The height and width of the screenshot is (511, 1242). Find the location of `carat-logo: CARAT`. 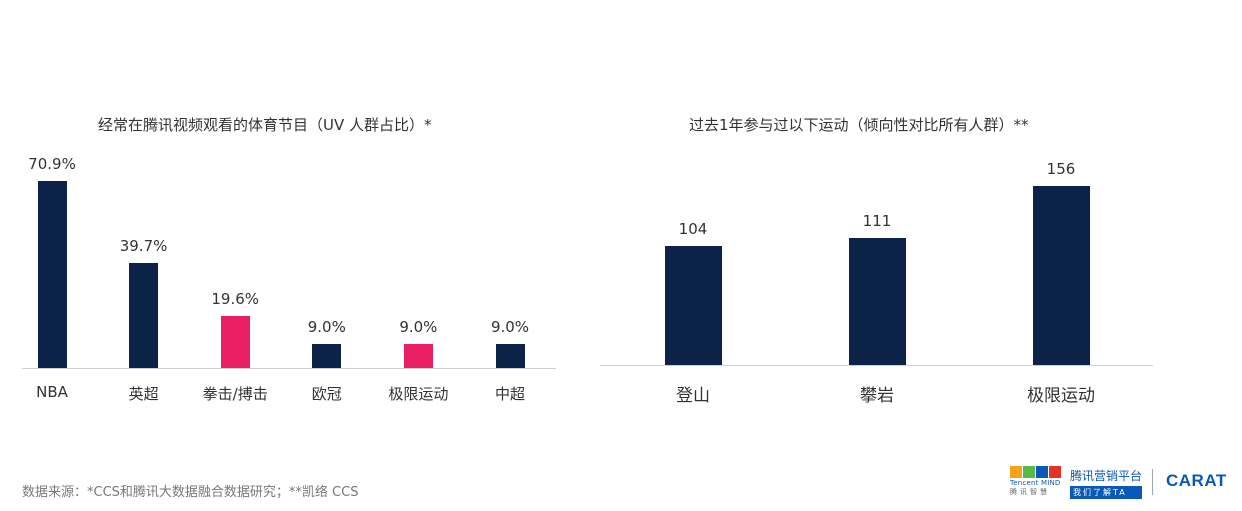

carat-logo: CARAT is located at coordinates (1196, 480).